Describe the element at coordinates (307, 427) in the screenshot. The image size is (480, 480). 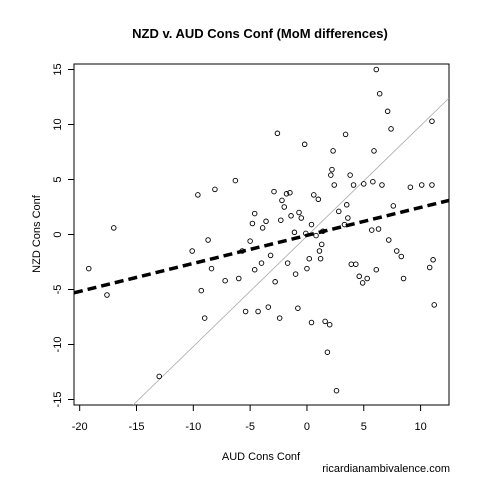
I see `x-tick-label: 0` at that location.